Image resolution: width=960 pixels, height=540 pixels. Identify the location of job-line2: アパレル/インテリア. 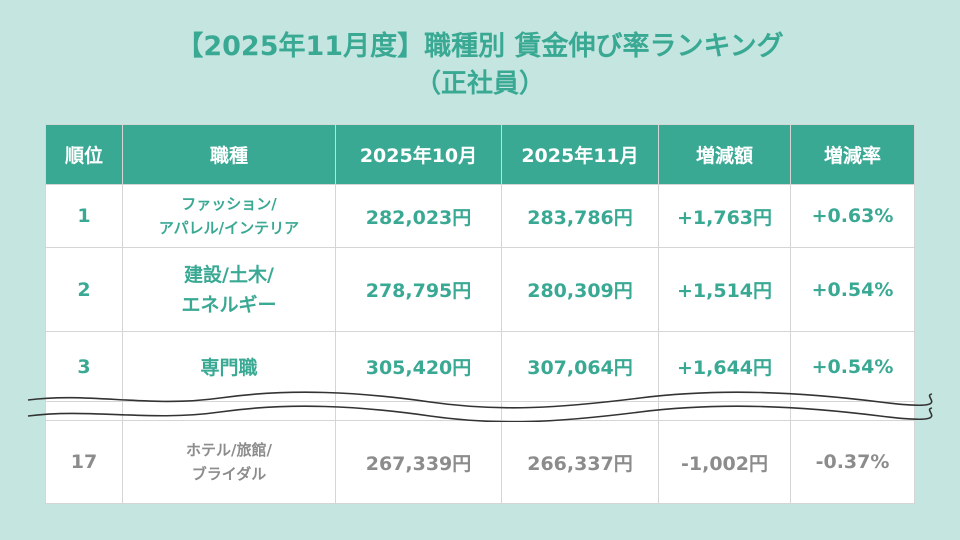
(229, 228).